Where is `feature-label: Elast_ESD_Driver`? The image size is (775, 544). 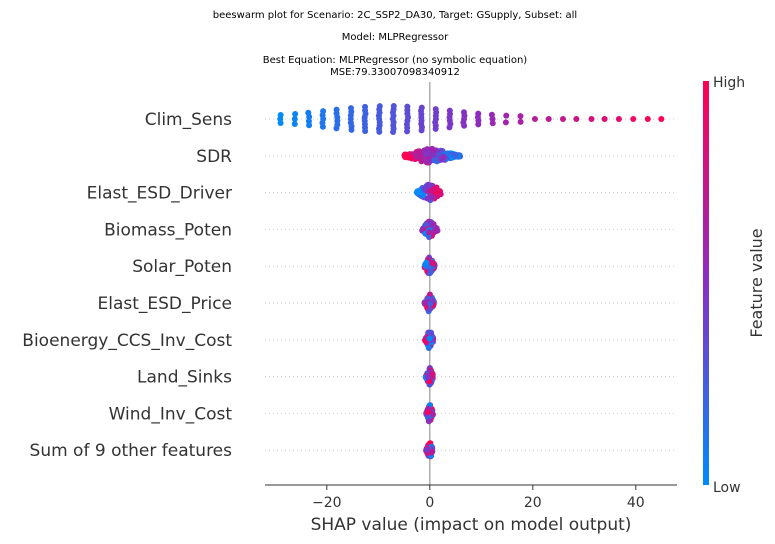
feature-label: Elast_ESD_Driver is located at coordinates (159, 194).